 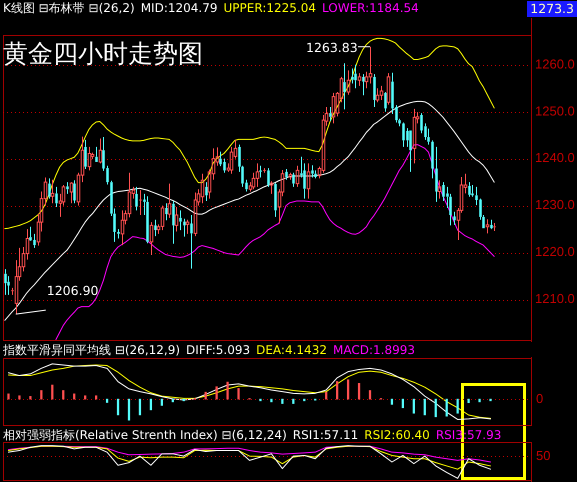 I want to click on chart-subtitle: K线图 ⊟布林带 ⊟(26,2), so click(x=69, y=8).